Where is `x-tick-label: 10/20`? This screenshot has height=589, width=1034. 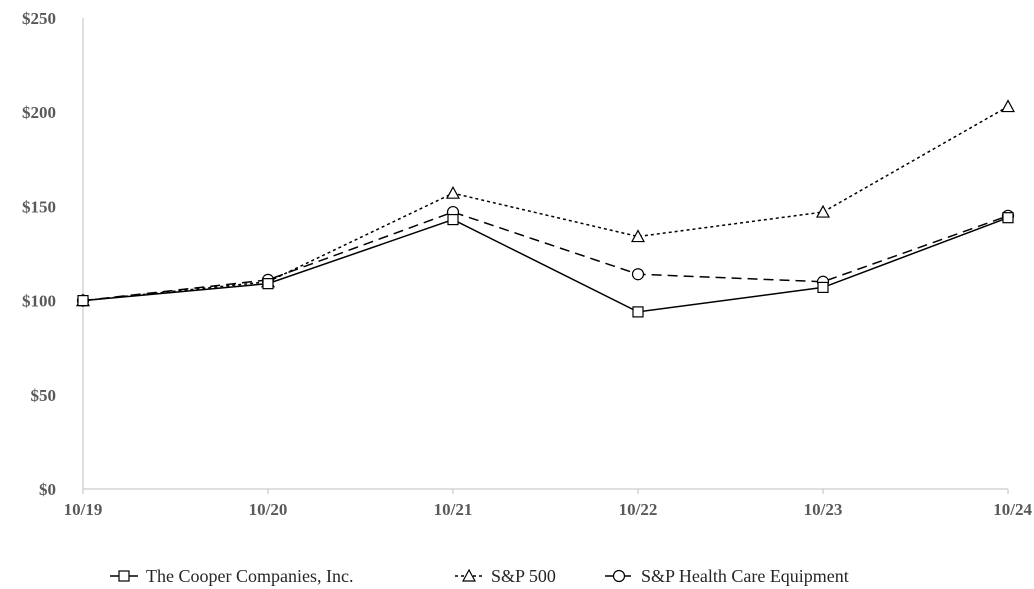 x-tick-label: 10/20 is located at coordinates (268, 509).